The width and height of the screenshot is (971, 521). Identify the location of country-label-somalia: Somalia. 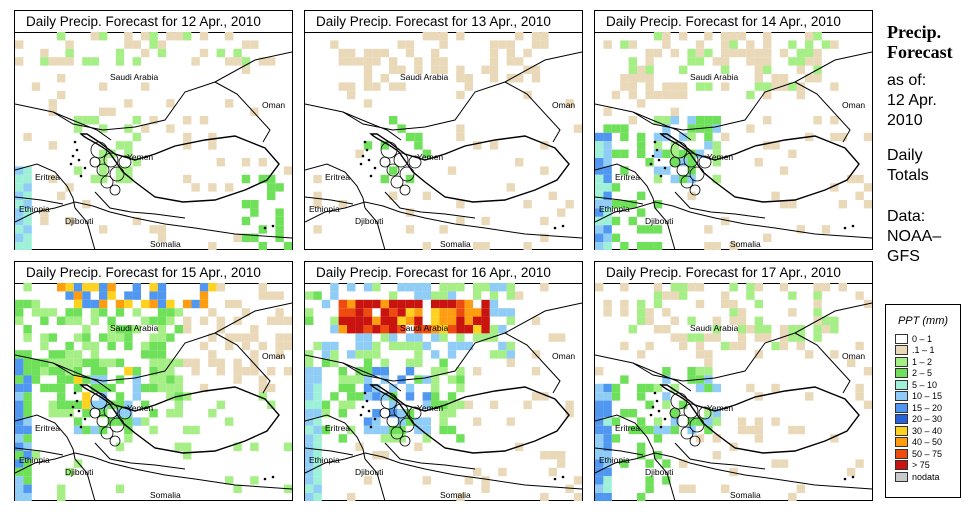
(455, 244).